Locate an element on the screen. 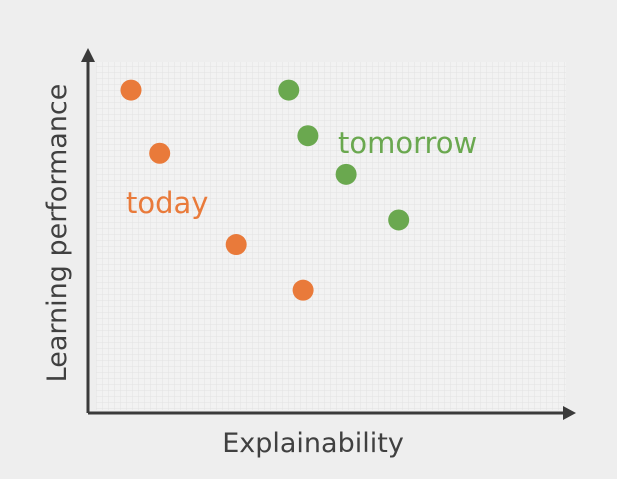 The height and width of the screenshot is (479, 617). y-axis-arrow is located at coordinates (88, 55).